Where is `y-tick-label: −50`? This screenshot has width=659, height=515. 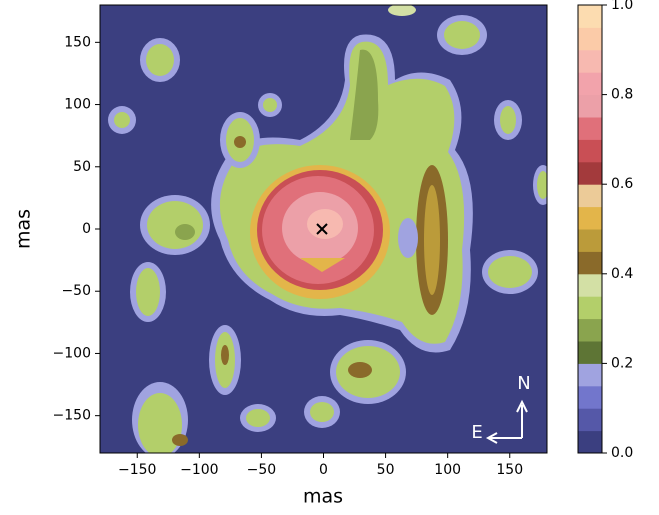
y-tick-label: −50 is located at coordinates (76, 291).